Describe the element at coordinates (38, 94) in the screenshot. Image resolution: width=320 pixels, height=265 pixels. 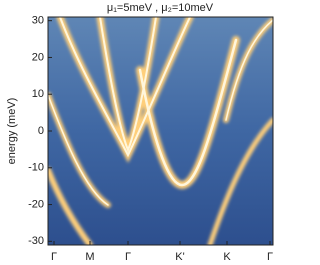
I see `y-tick-label: 10` at that location.